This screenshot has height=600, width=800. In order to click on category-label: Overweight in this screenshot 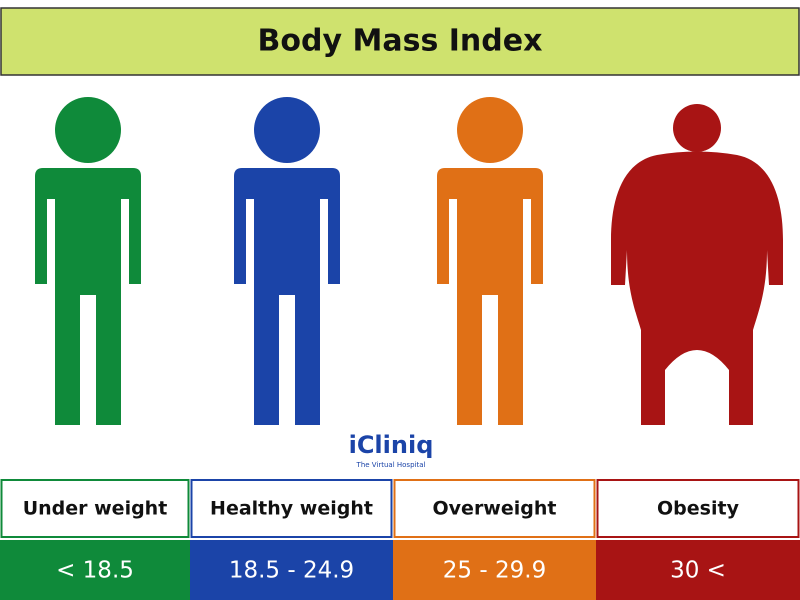, I will do `click(495, 509)`.